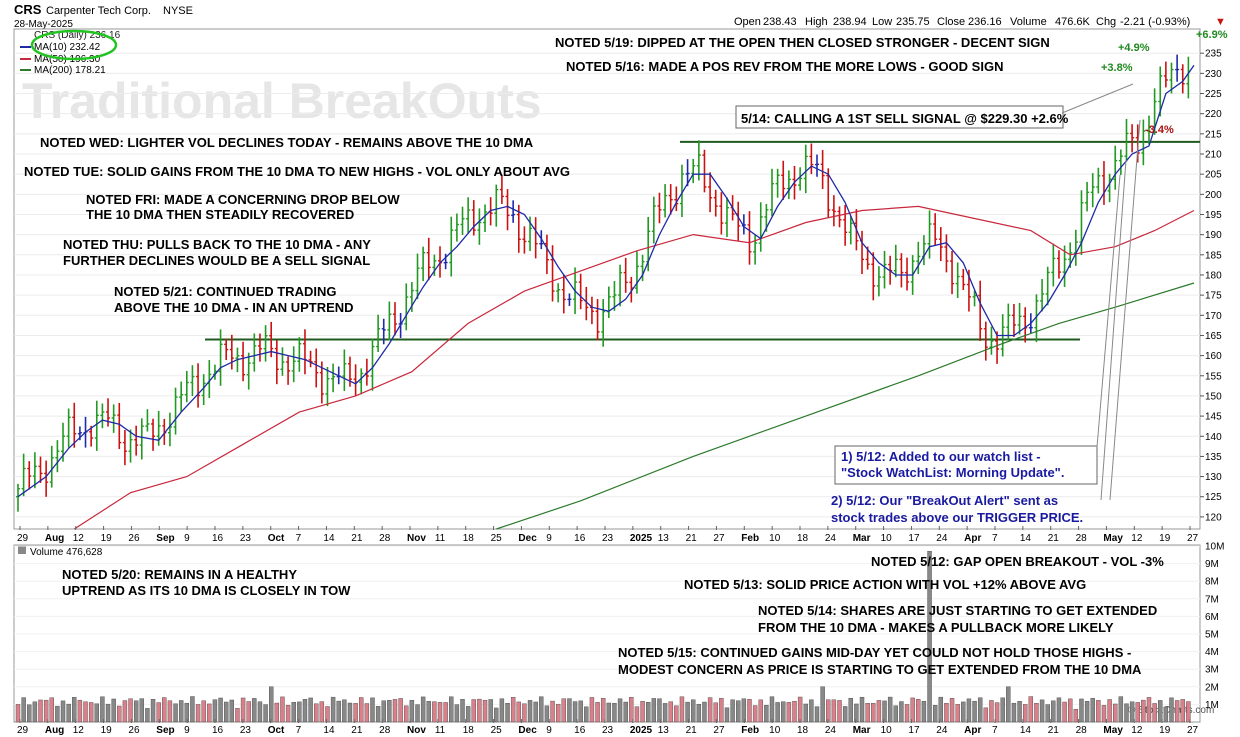 The image size is (1240, 737). Describe the element at coordinates (549, 730) in the screenshot. I see `date-tick-label: 9` at that location.